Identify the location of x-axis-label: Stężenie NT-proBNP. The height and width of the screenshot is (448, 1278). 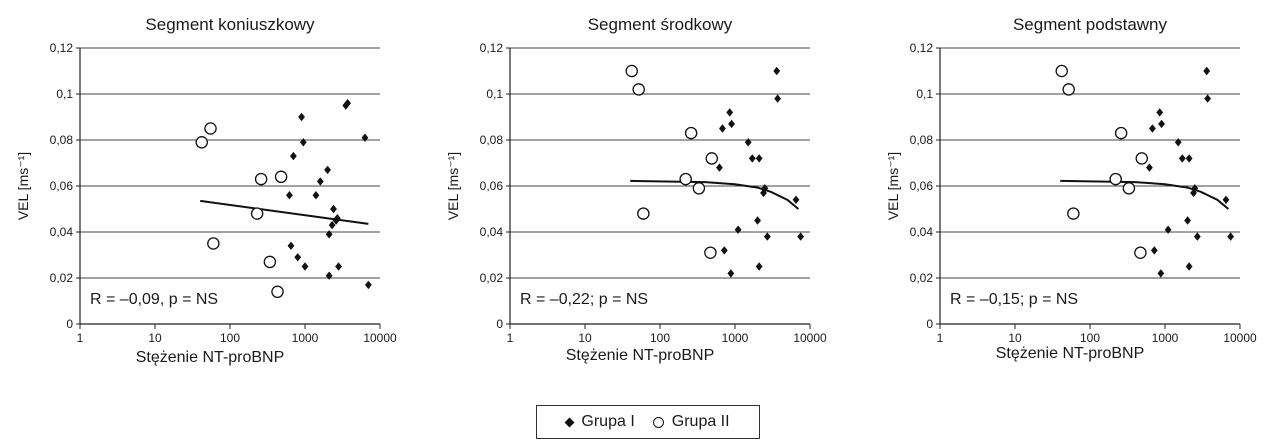
(210, 357).